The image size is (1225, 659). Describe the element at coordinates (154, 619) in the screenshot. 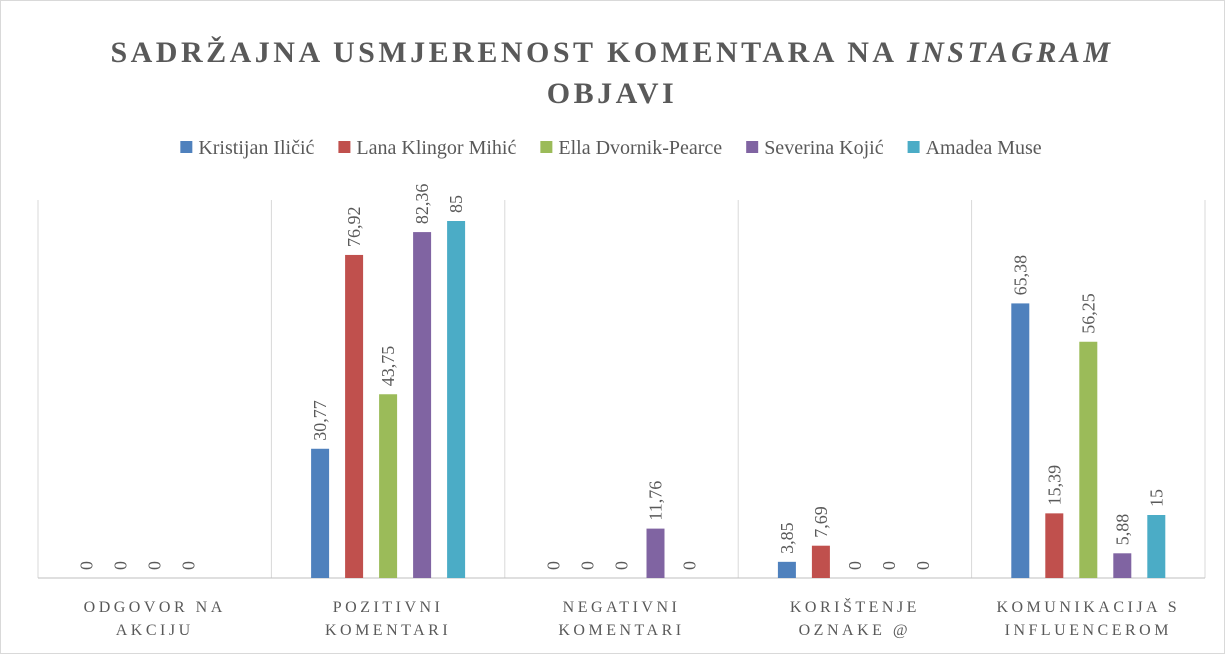

I see `x-tick-label: ODGOVOR NA AKCIJU` at that location.